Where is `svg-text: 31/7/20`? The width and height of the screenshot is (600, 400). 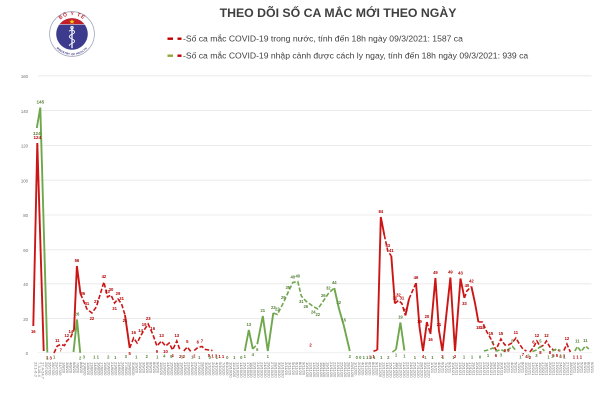 svg-text: 31/7/20 is located at coordinates (60, 369).